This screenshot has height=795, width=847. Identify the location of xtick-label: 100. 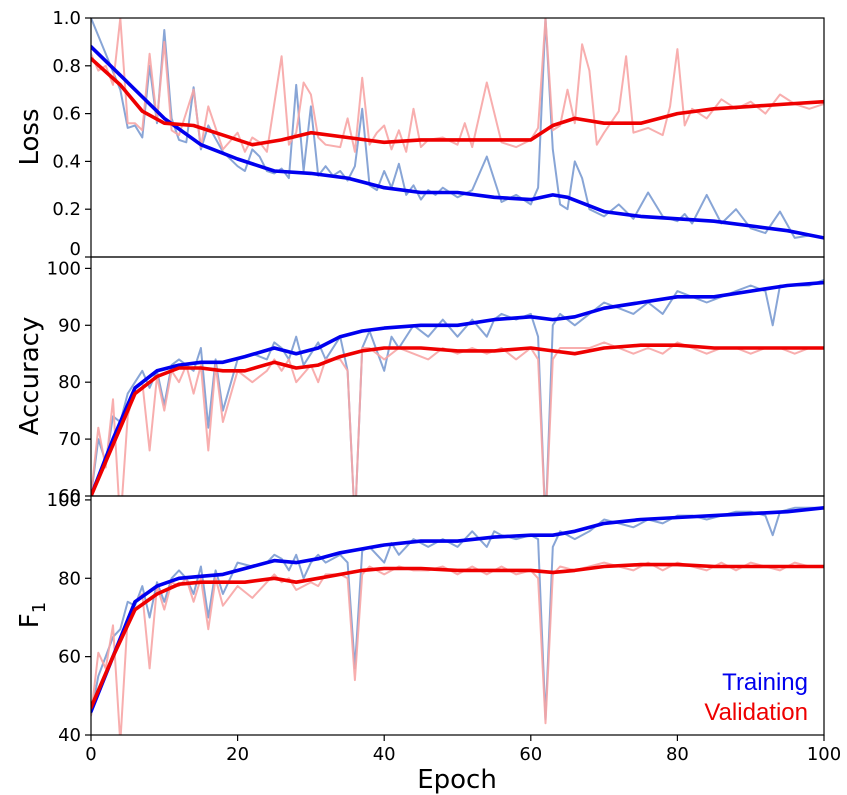
(824, 754).